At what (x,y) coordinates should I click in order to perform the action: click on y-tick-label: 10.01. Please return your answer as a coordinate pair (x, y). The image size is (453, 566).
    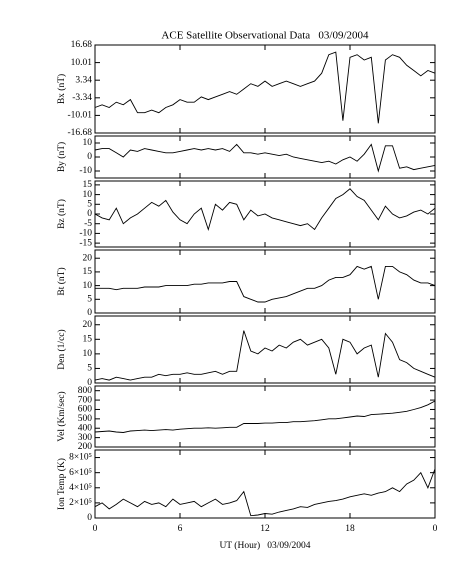
    Looking at the image, I should click on (82, 63).